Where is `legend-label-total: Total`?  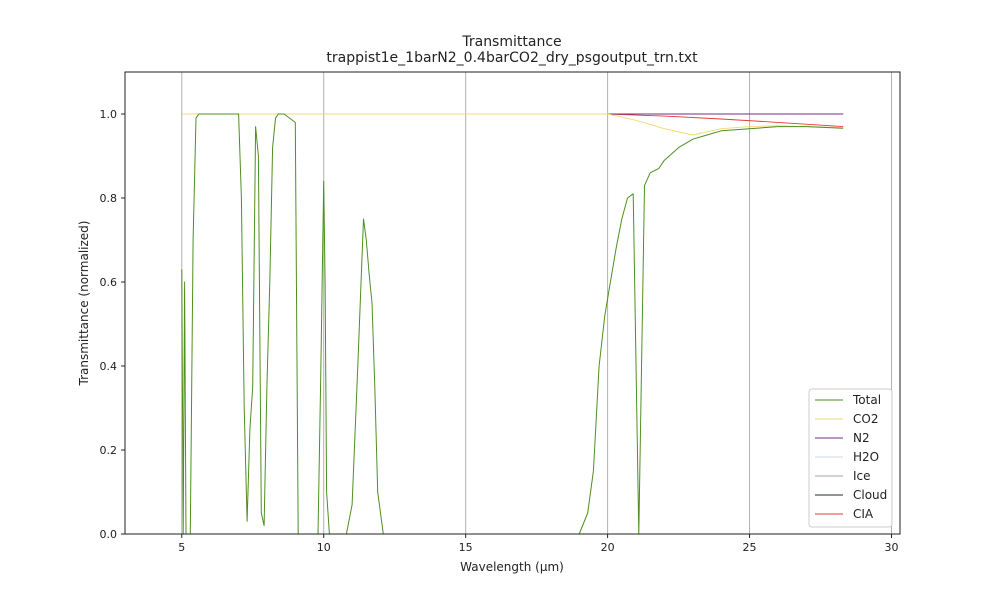
legend-label-total: Total is located at coordinates (866, 400).